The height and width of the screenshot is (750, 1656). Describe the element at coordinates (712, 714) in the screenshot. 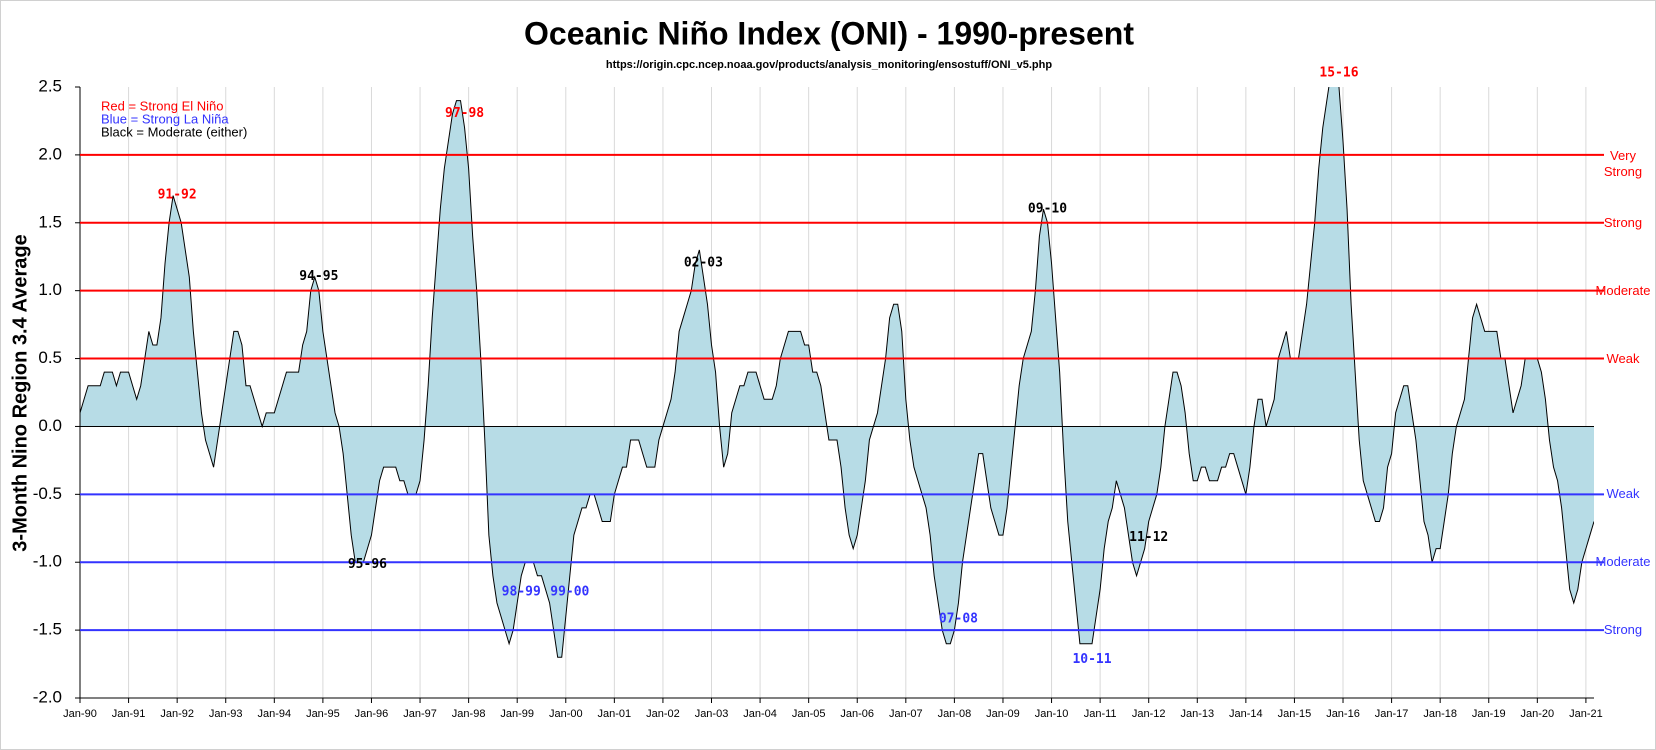

I see `x-tick-label: Jan-03` at that location.